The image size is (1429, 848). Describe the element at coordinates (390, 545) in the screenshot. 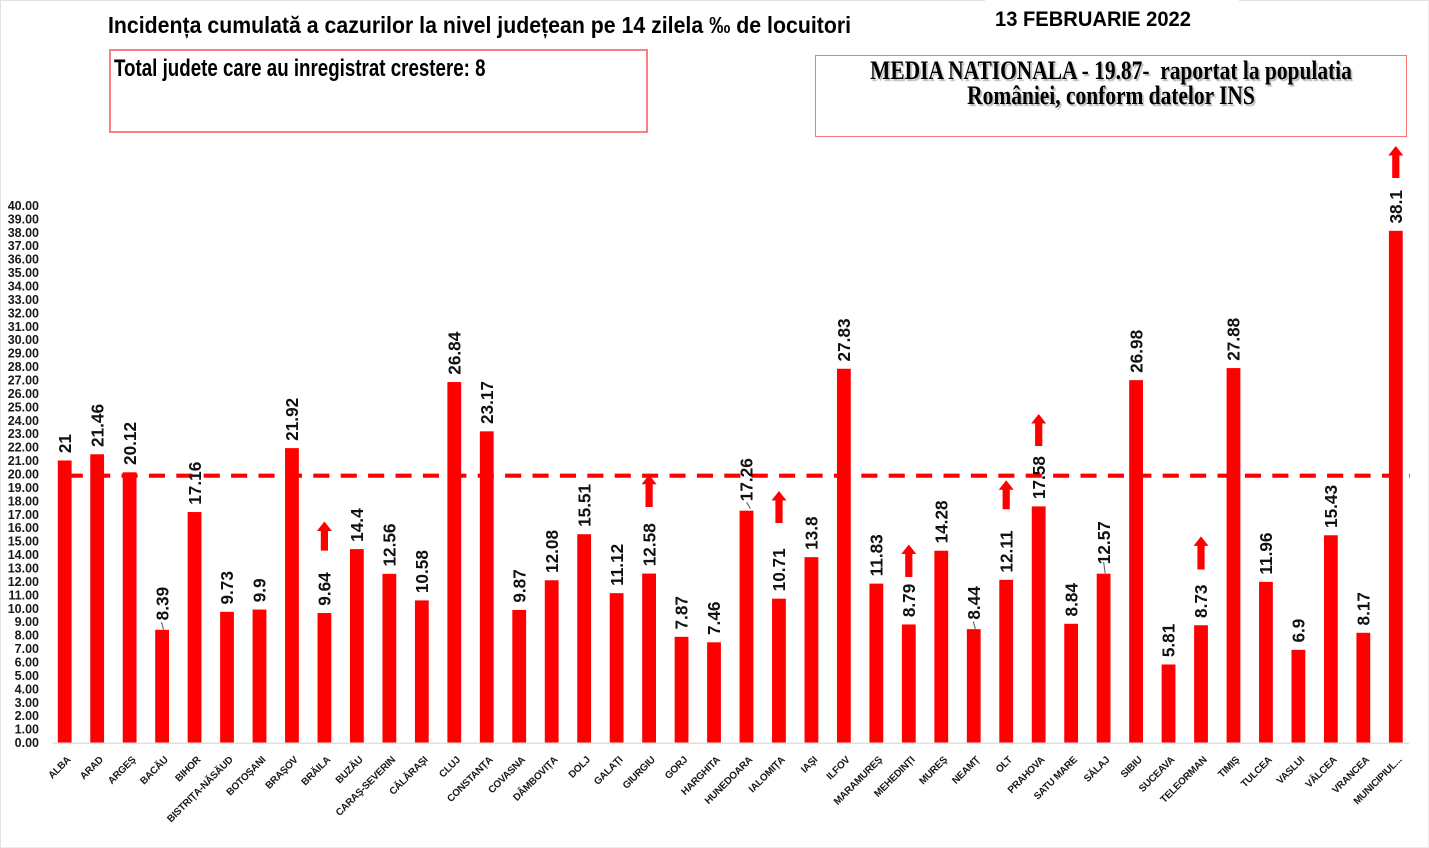

I see `svg-text: 12.56` at that location.